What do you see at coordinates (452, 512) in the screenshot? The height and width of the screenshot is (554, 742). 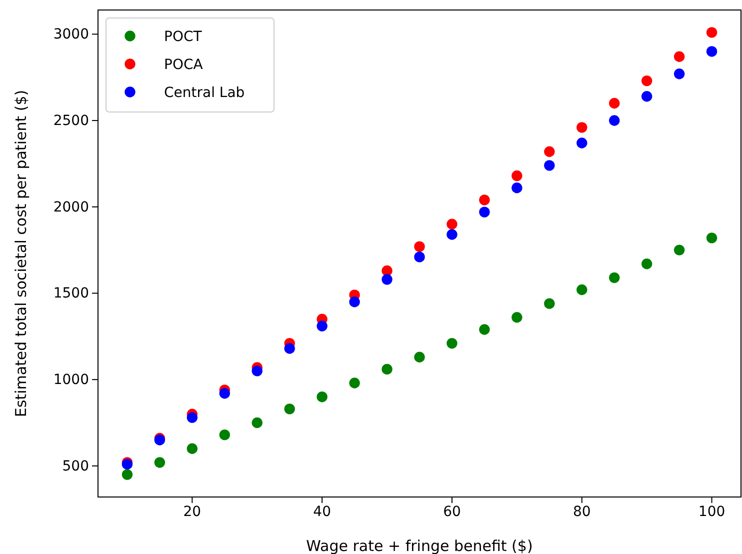 I see `x-tick-label: 60` at bounding box center [452, 512].